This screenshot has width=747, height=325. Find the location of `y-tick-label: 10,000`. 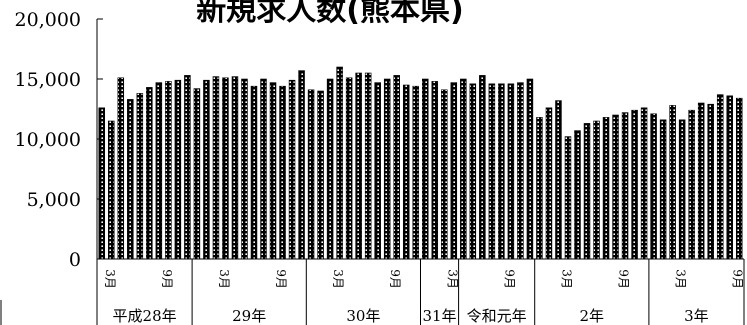

y-tick-label: 10,000 is located at coordinates (48, 140).